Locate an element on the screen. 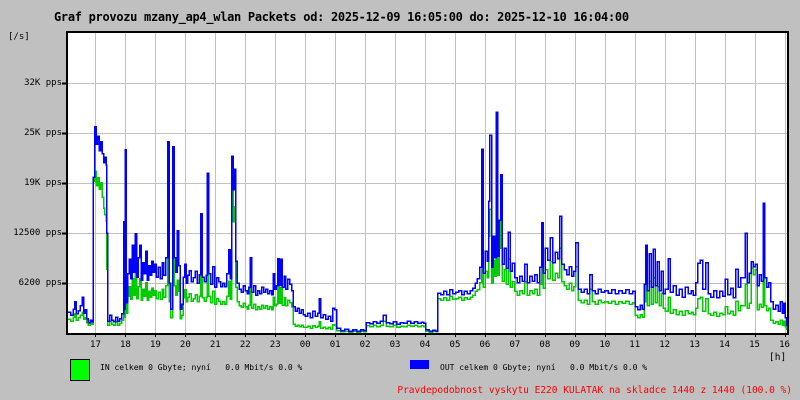  x-axis-label: 22 is located at coordinates (245, 345).